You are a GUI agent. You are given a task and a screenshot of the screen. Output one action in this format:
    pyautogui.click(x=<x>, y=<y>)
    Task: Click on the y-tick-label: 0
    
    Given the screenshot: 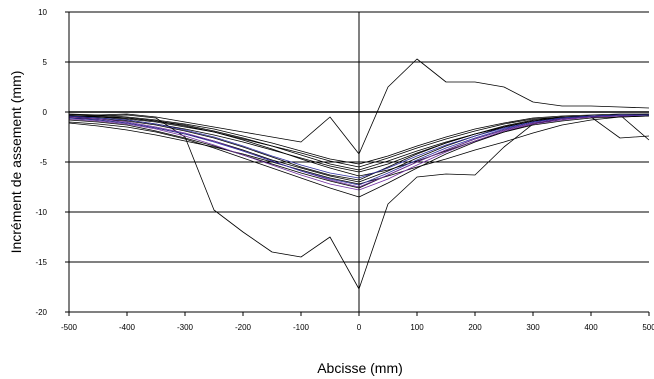 What is the action you would take?
    pyautogui.click(x=45, y=112)
    